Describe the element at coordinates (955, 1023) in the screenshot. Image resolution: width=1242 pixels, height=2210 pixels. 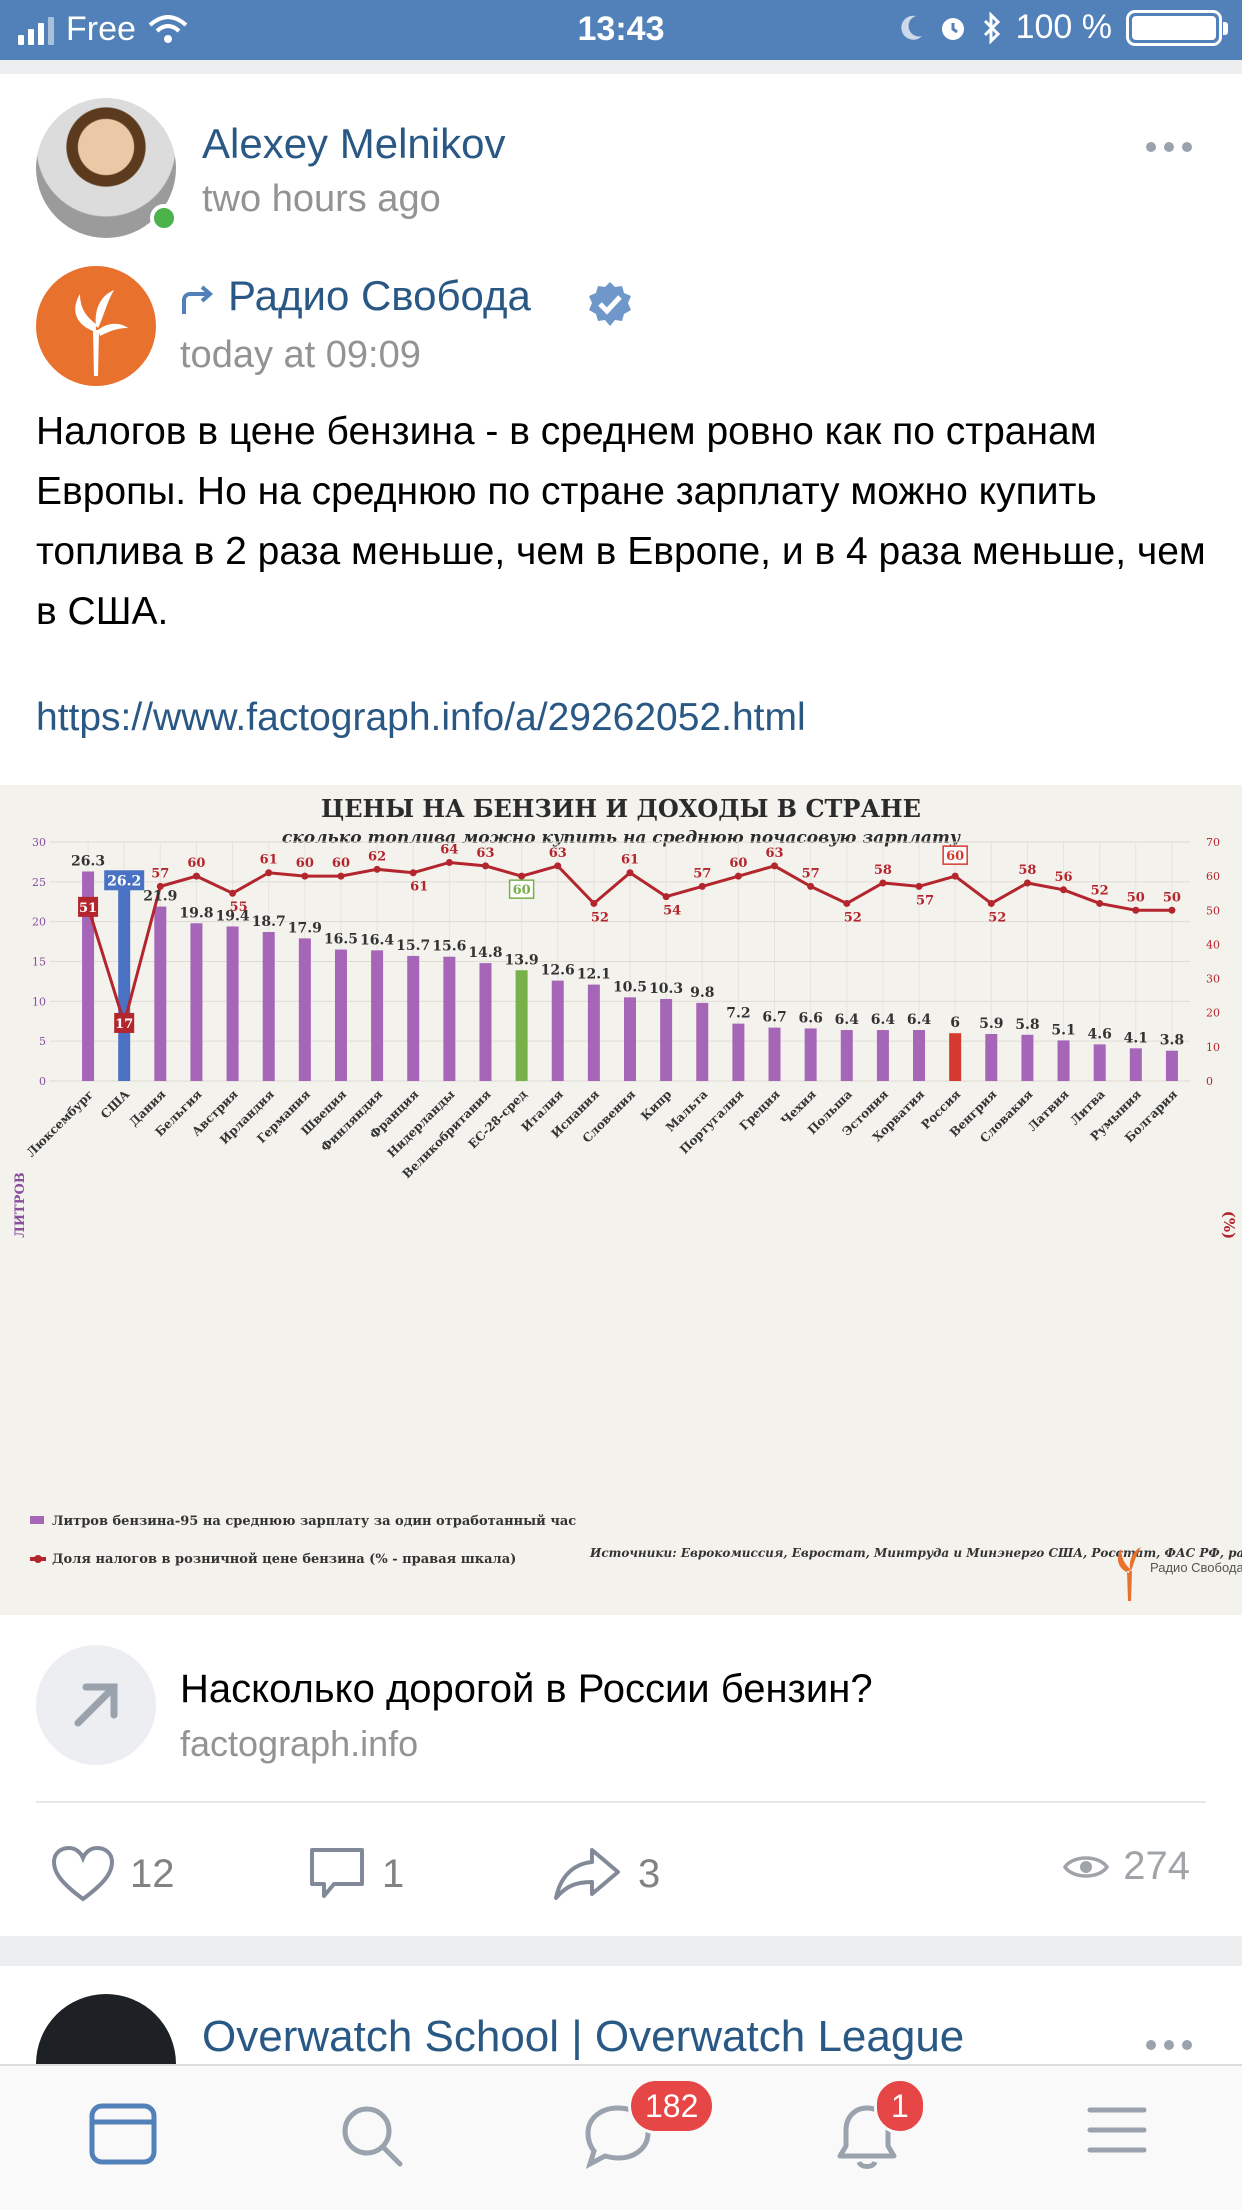
I see `bar-value-label: 6` at that location.